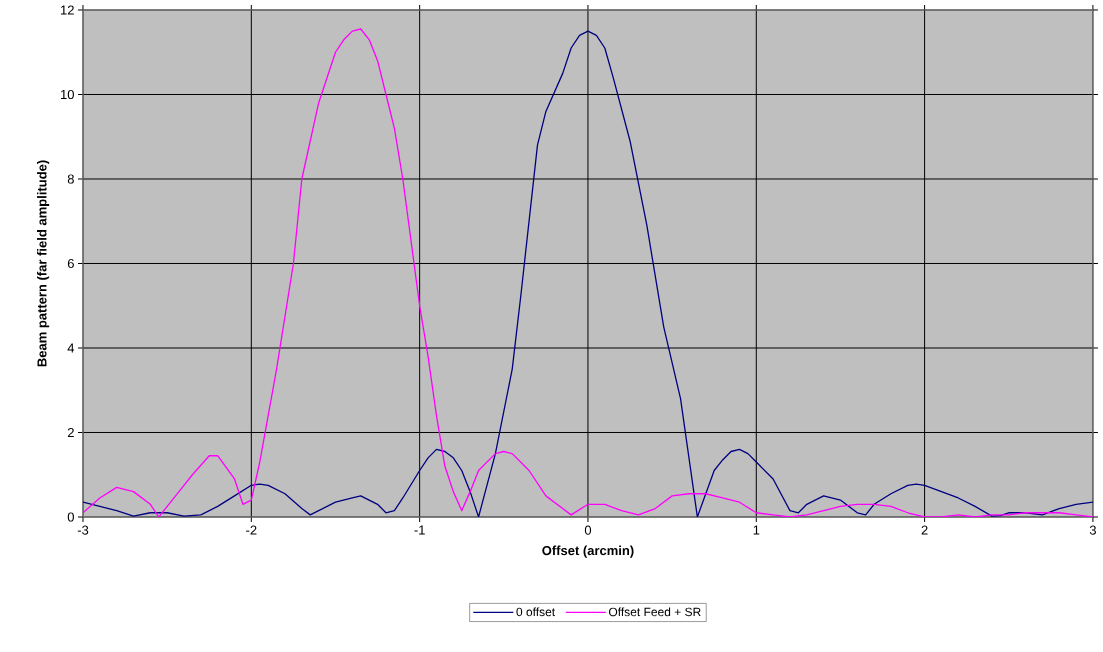 The image size is (1103, 652). I want to click on y-tick-label: 0, so click(70, 517).